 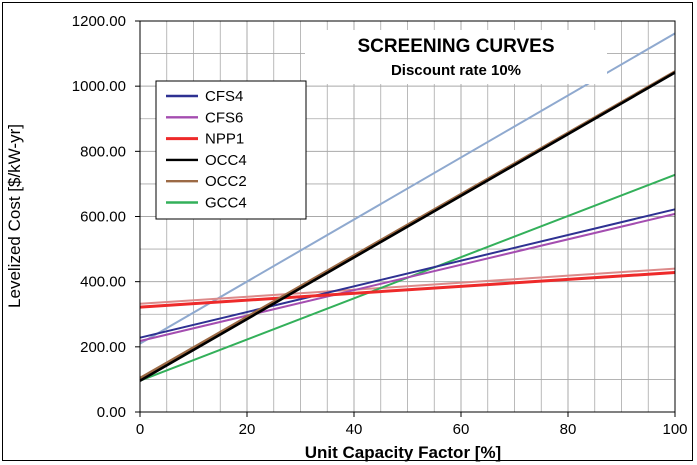 What do you see at coordinates (568, 429) in the screenshot?
I see `x-tick-label: 80` at bounding box center [568, 429].